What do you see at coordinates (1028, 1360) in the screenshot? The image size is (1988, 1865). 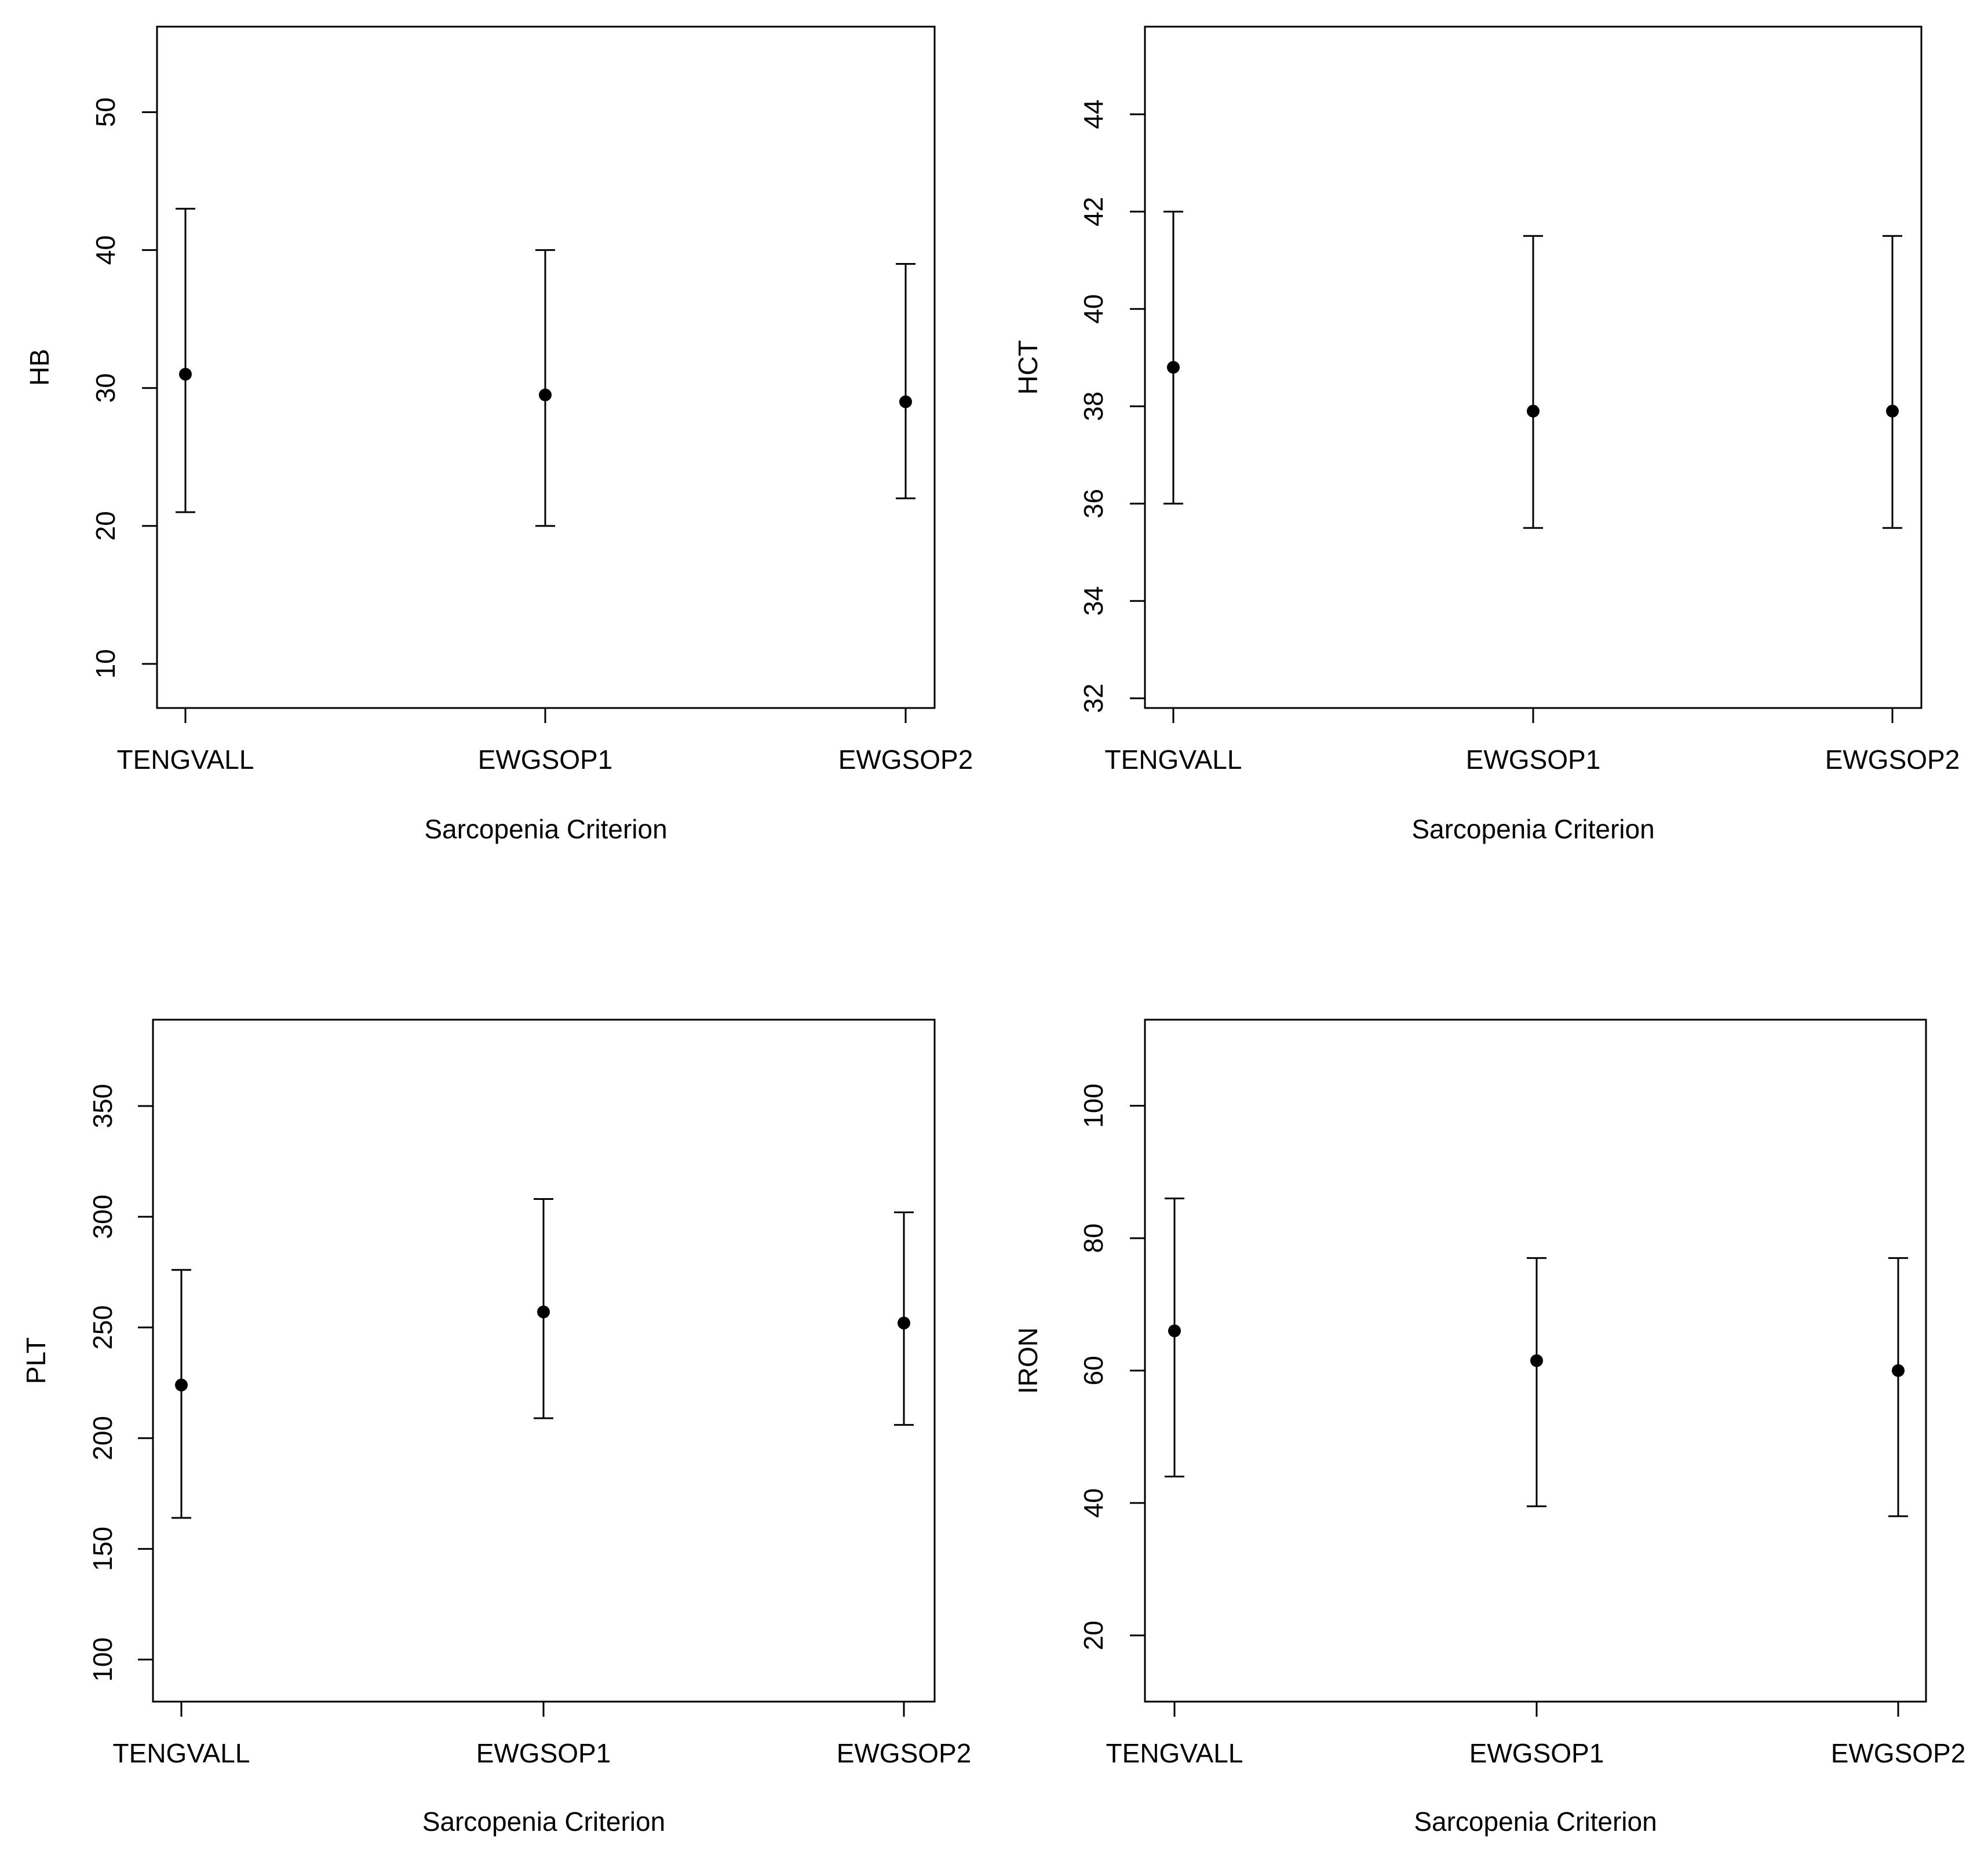 I see `y-axis-title: IRON` at bounding box center [1028, 1360].